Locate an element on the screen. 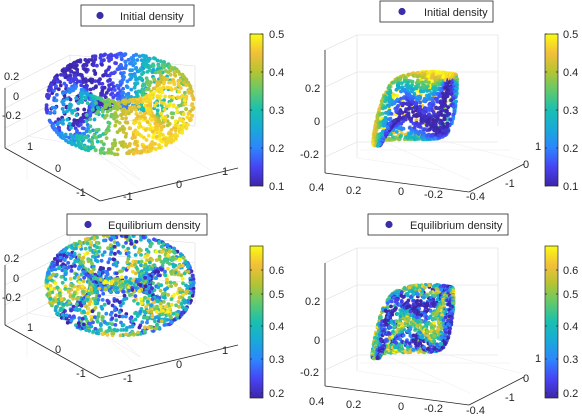 The image size is (582, 419). colorbar-tick-label: 0.5 is located at coordinates (276, 295).